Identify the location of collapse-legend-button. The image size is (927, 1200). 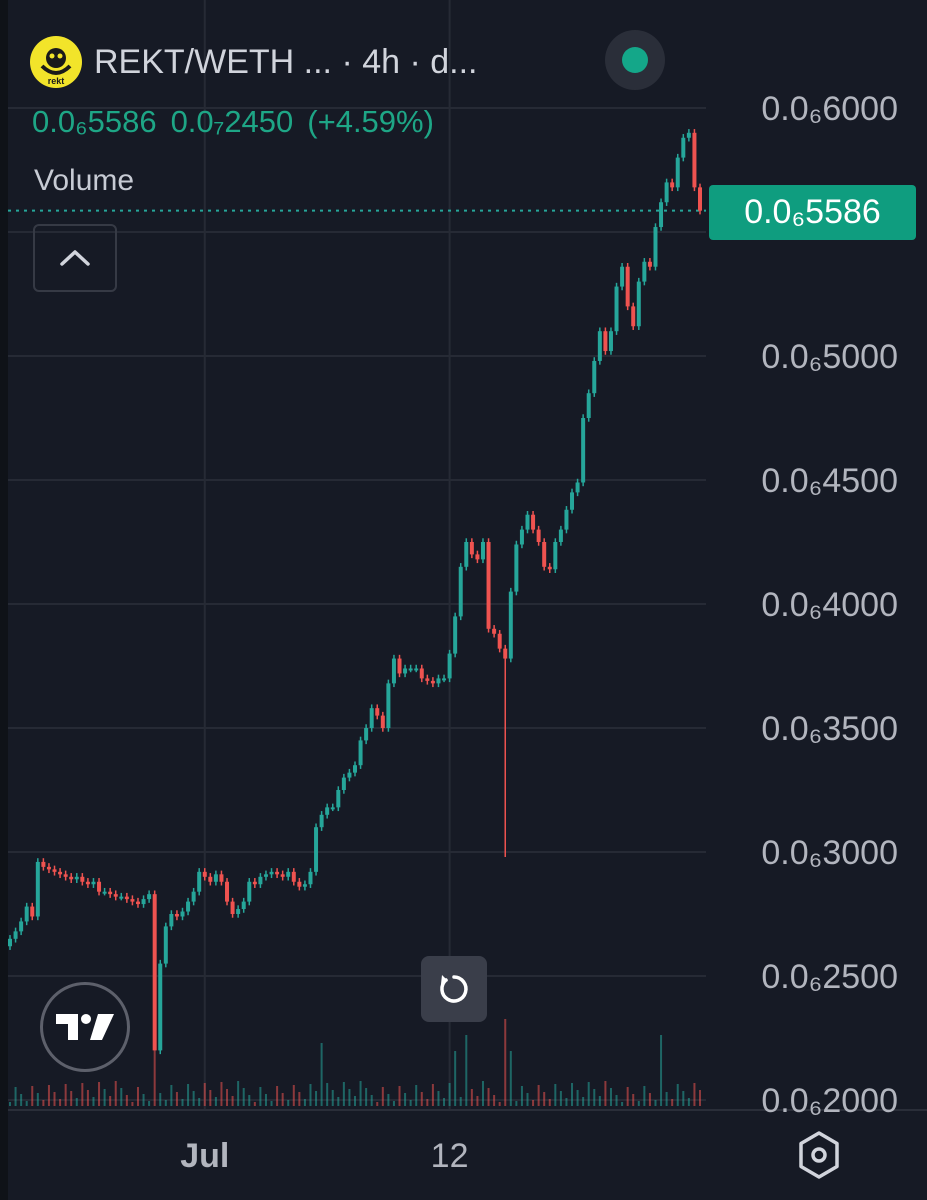
(75, 258).